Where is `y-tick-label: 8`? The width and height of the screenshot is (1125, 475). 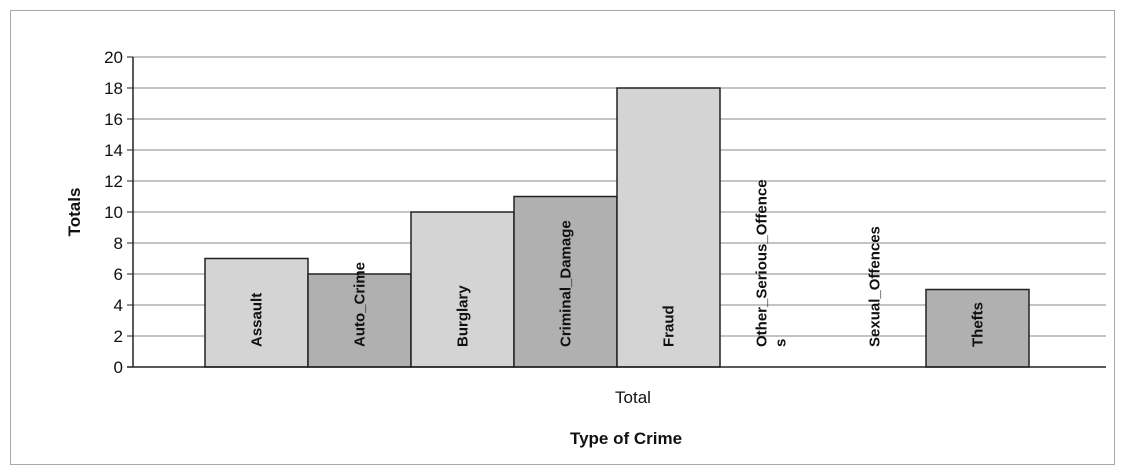 y-tick-label: 8 is located at coordinates (118, 243).